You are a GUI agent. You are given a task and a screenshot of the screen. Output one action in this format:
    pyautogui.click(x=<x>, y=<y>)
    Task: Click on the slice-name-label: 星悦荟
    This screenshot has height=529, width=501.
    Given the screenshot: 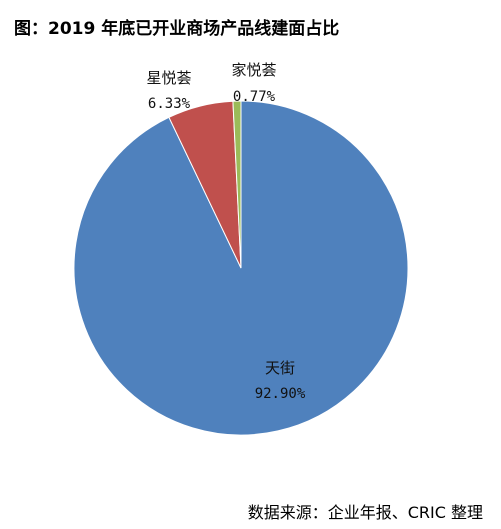 What is the action you would take?
    pyautogui.click(x=168, y=78)
    